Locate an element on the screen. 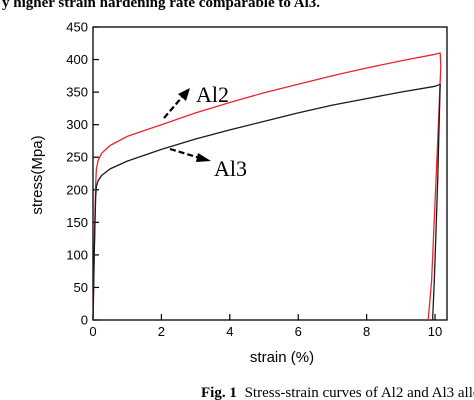 This screenshot has width=474, height=400. al3-arrowhead is located at coordinates (203, 157).